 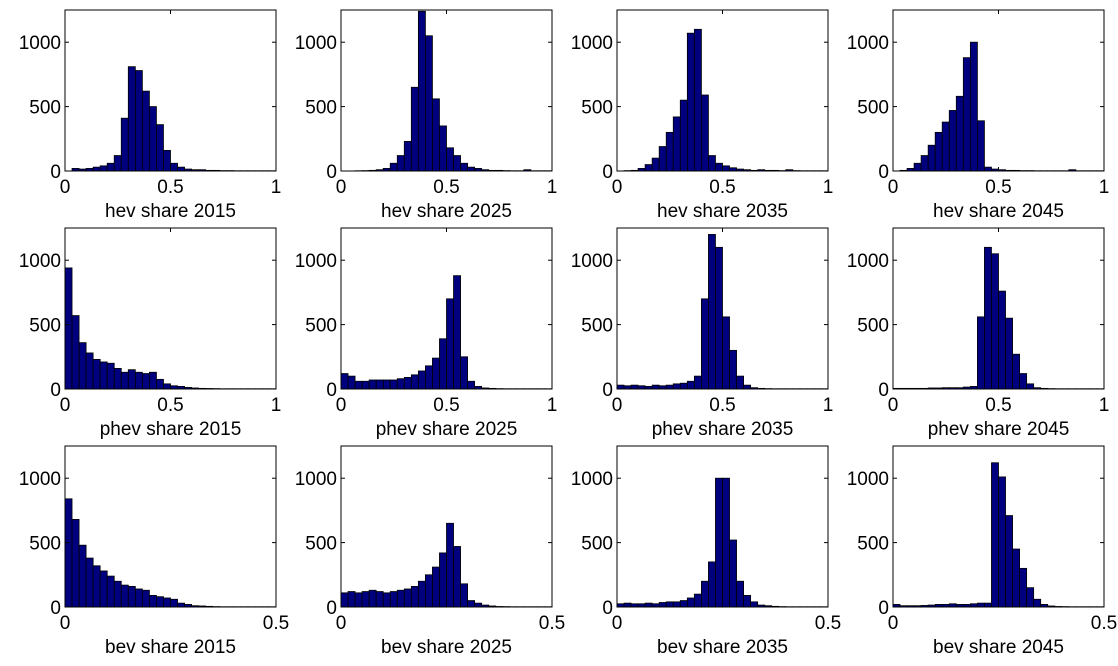 I want to click on x-axis-label: phev share 2035, so click(x=723, y=429).